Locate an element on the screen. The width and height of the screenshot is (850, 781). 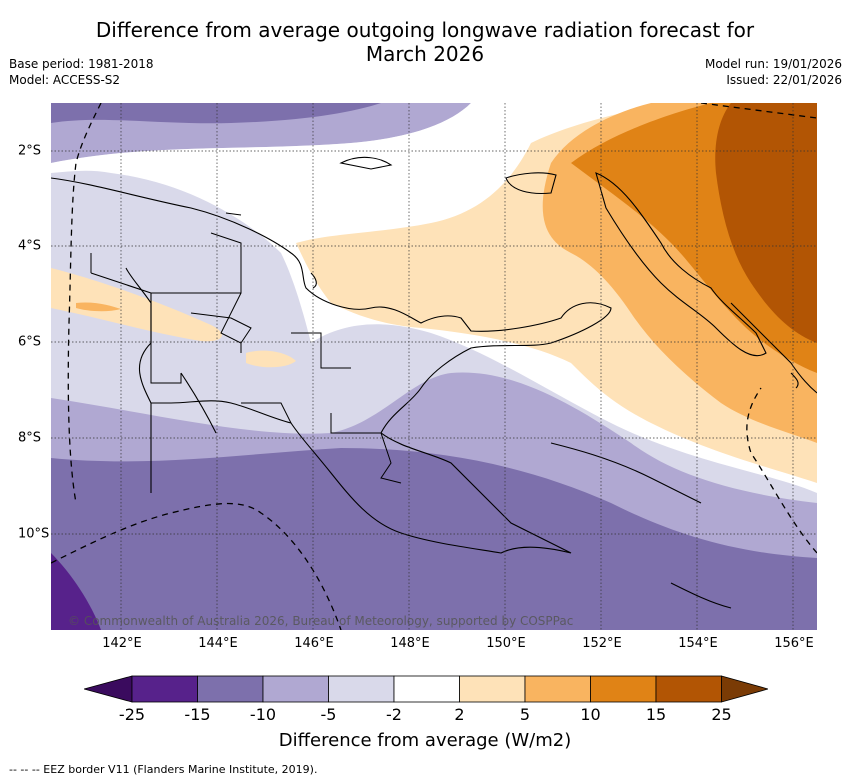
lon-label: 156°E is located at coordinates (794, 643).